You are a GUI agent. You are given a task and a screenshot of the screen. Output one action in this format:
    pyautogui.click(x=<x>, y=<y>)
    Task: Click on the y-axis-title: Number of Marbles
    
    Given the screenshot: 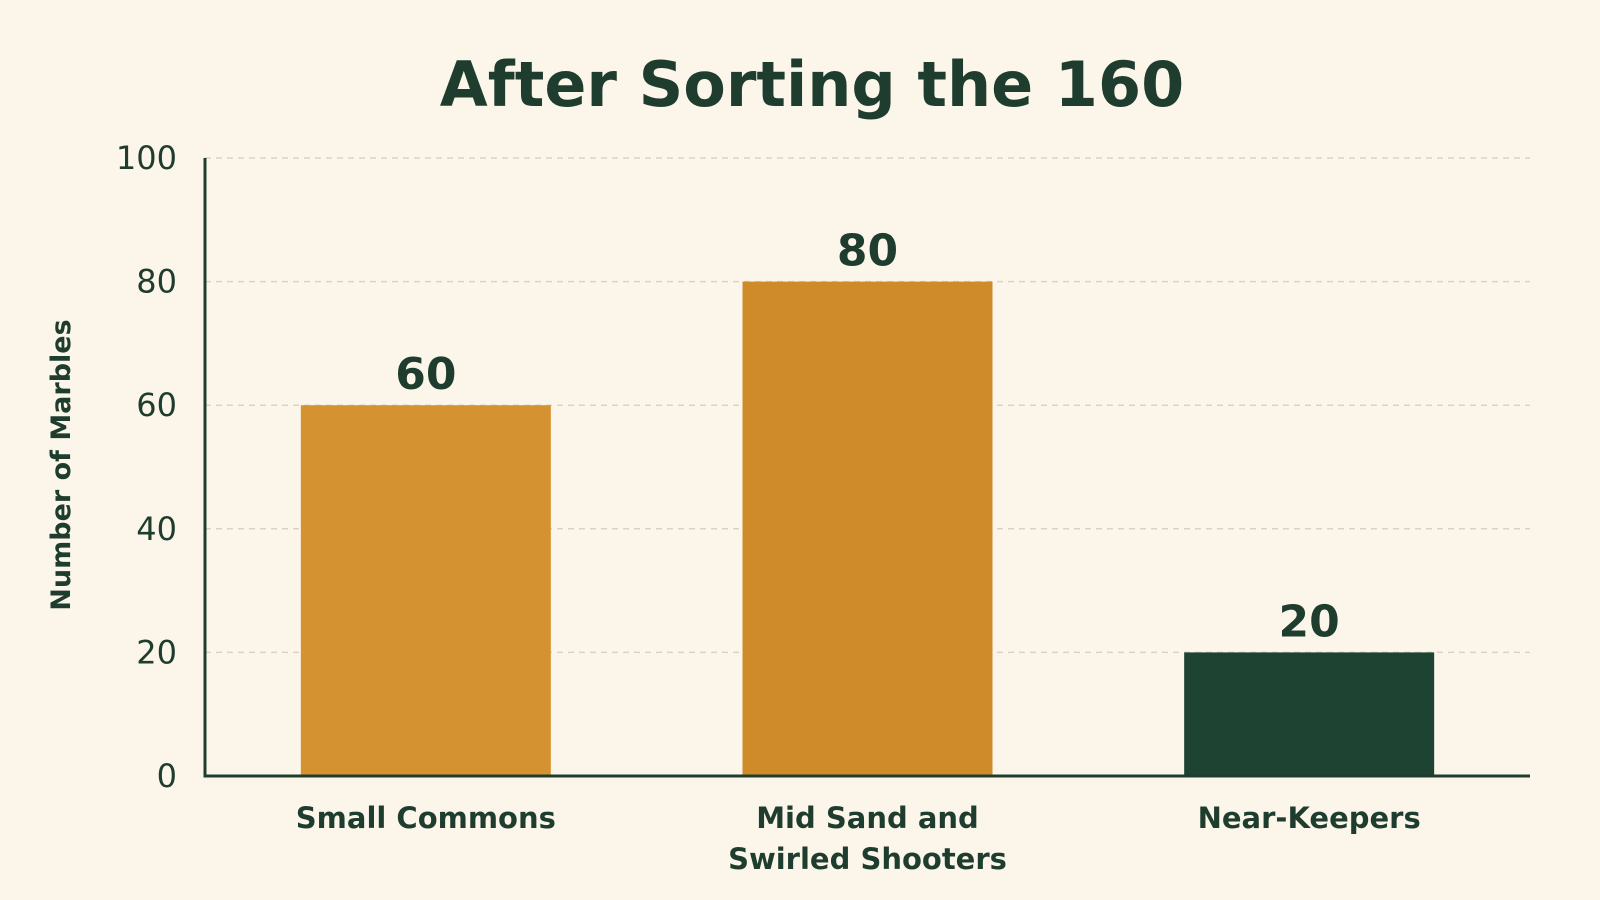 What is the action you would take?
    pyautogui.click(x=61, y=464)
    